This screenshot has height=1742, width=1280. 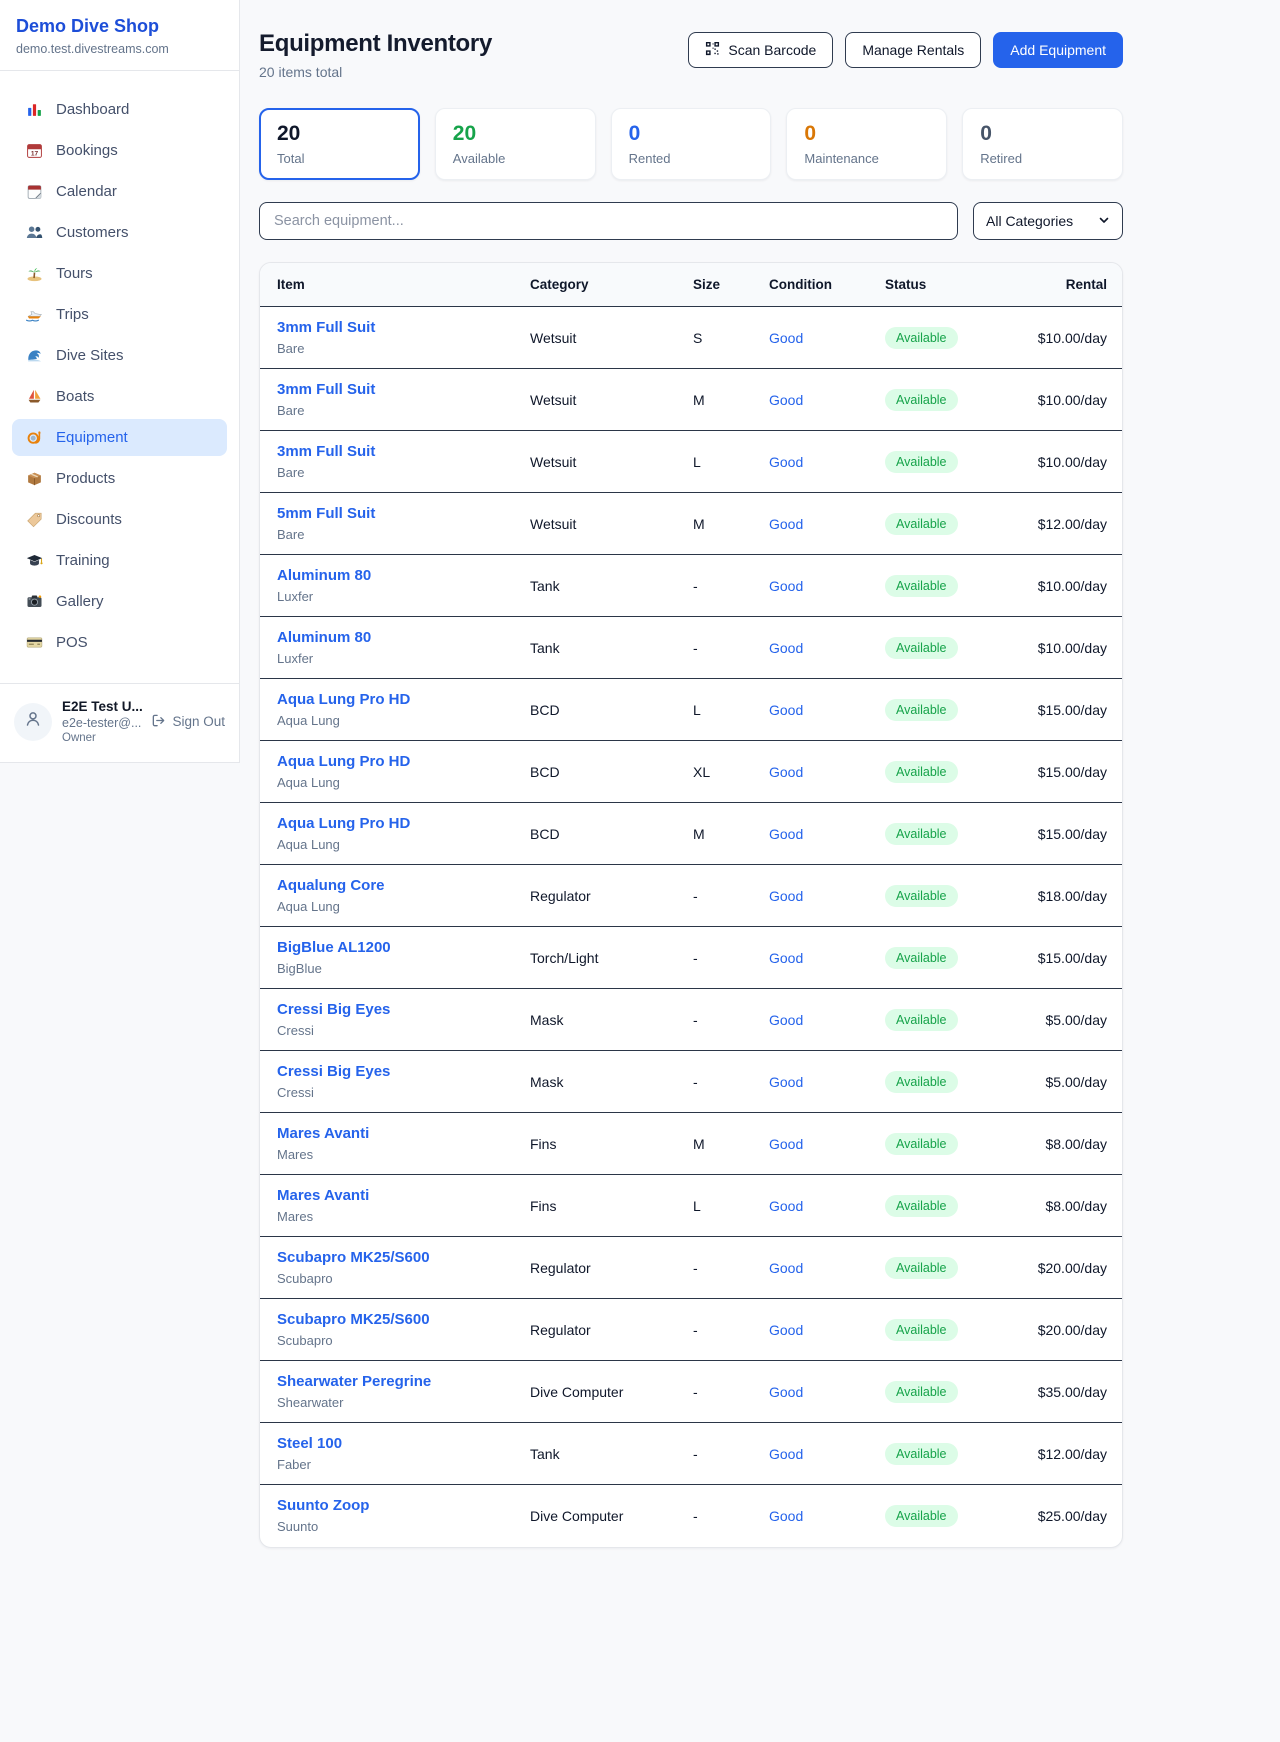 I want to click on sidebar-item-training: Training, so click(x=119, y=560).